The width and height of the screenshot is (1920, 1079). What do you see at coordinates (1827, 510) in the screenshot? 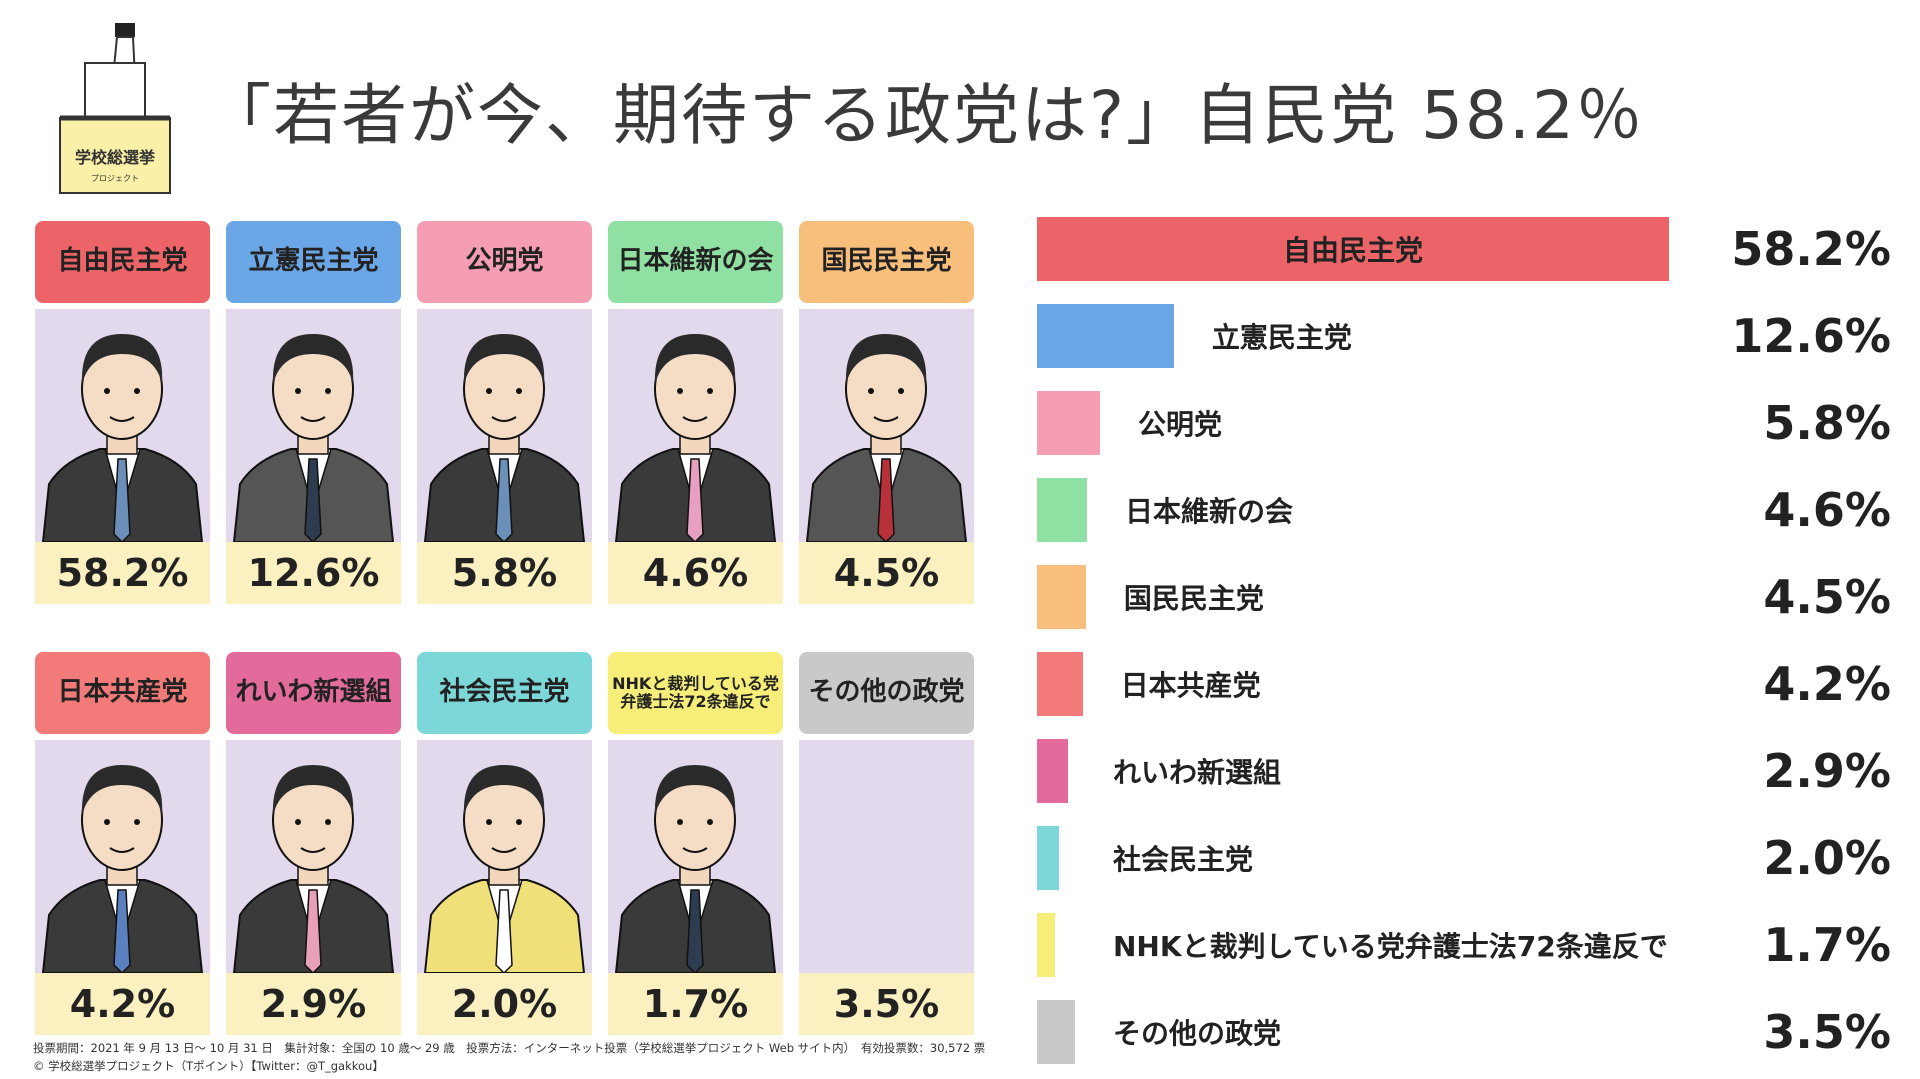
I see `bar-value-label: 4.6%` at bounding box center [1827, 510].